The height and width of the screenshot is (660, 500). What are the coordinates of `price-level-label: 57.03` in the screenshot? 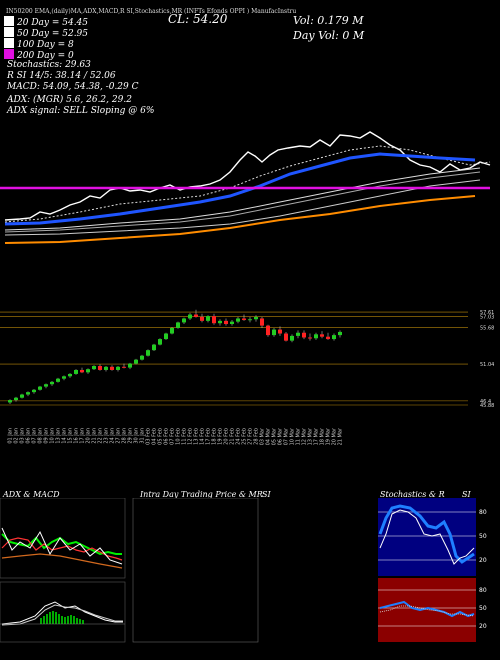 It's located at (487, 318).